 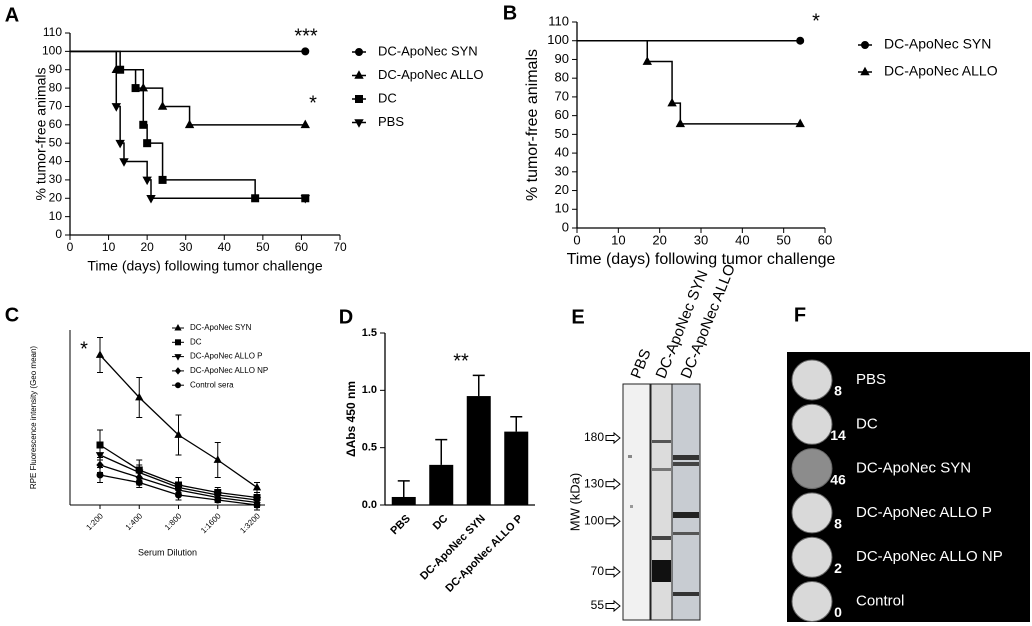 I want to click on colony-count: 0, so click(x=838, y=612).